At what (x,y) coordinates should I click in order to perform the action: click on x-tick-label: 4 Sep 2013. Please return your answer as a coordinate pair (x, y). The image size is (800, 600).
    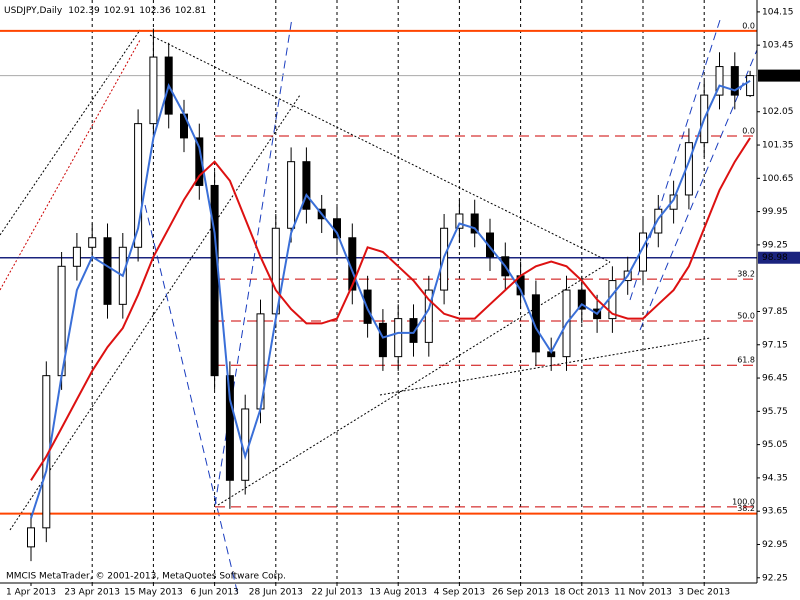
    Looking at the image, I should click on (459, 593).